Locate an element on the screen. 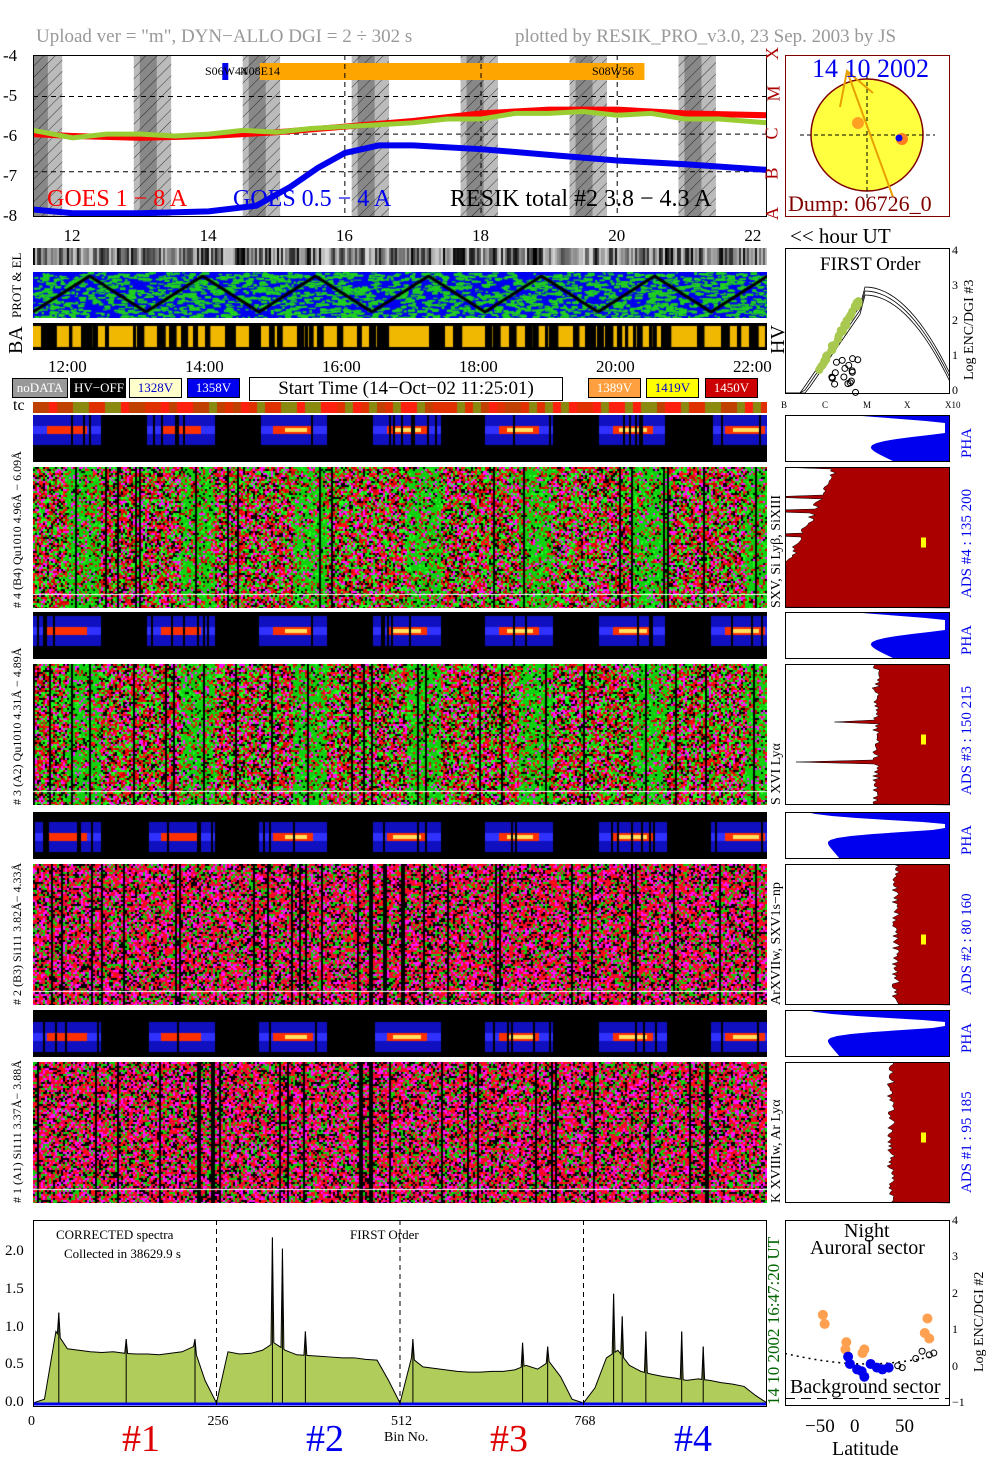 This screenshot has width=1004, height=1477. flare-class-A: A is located at coordinates (772, 213).